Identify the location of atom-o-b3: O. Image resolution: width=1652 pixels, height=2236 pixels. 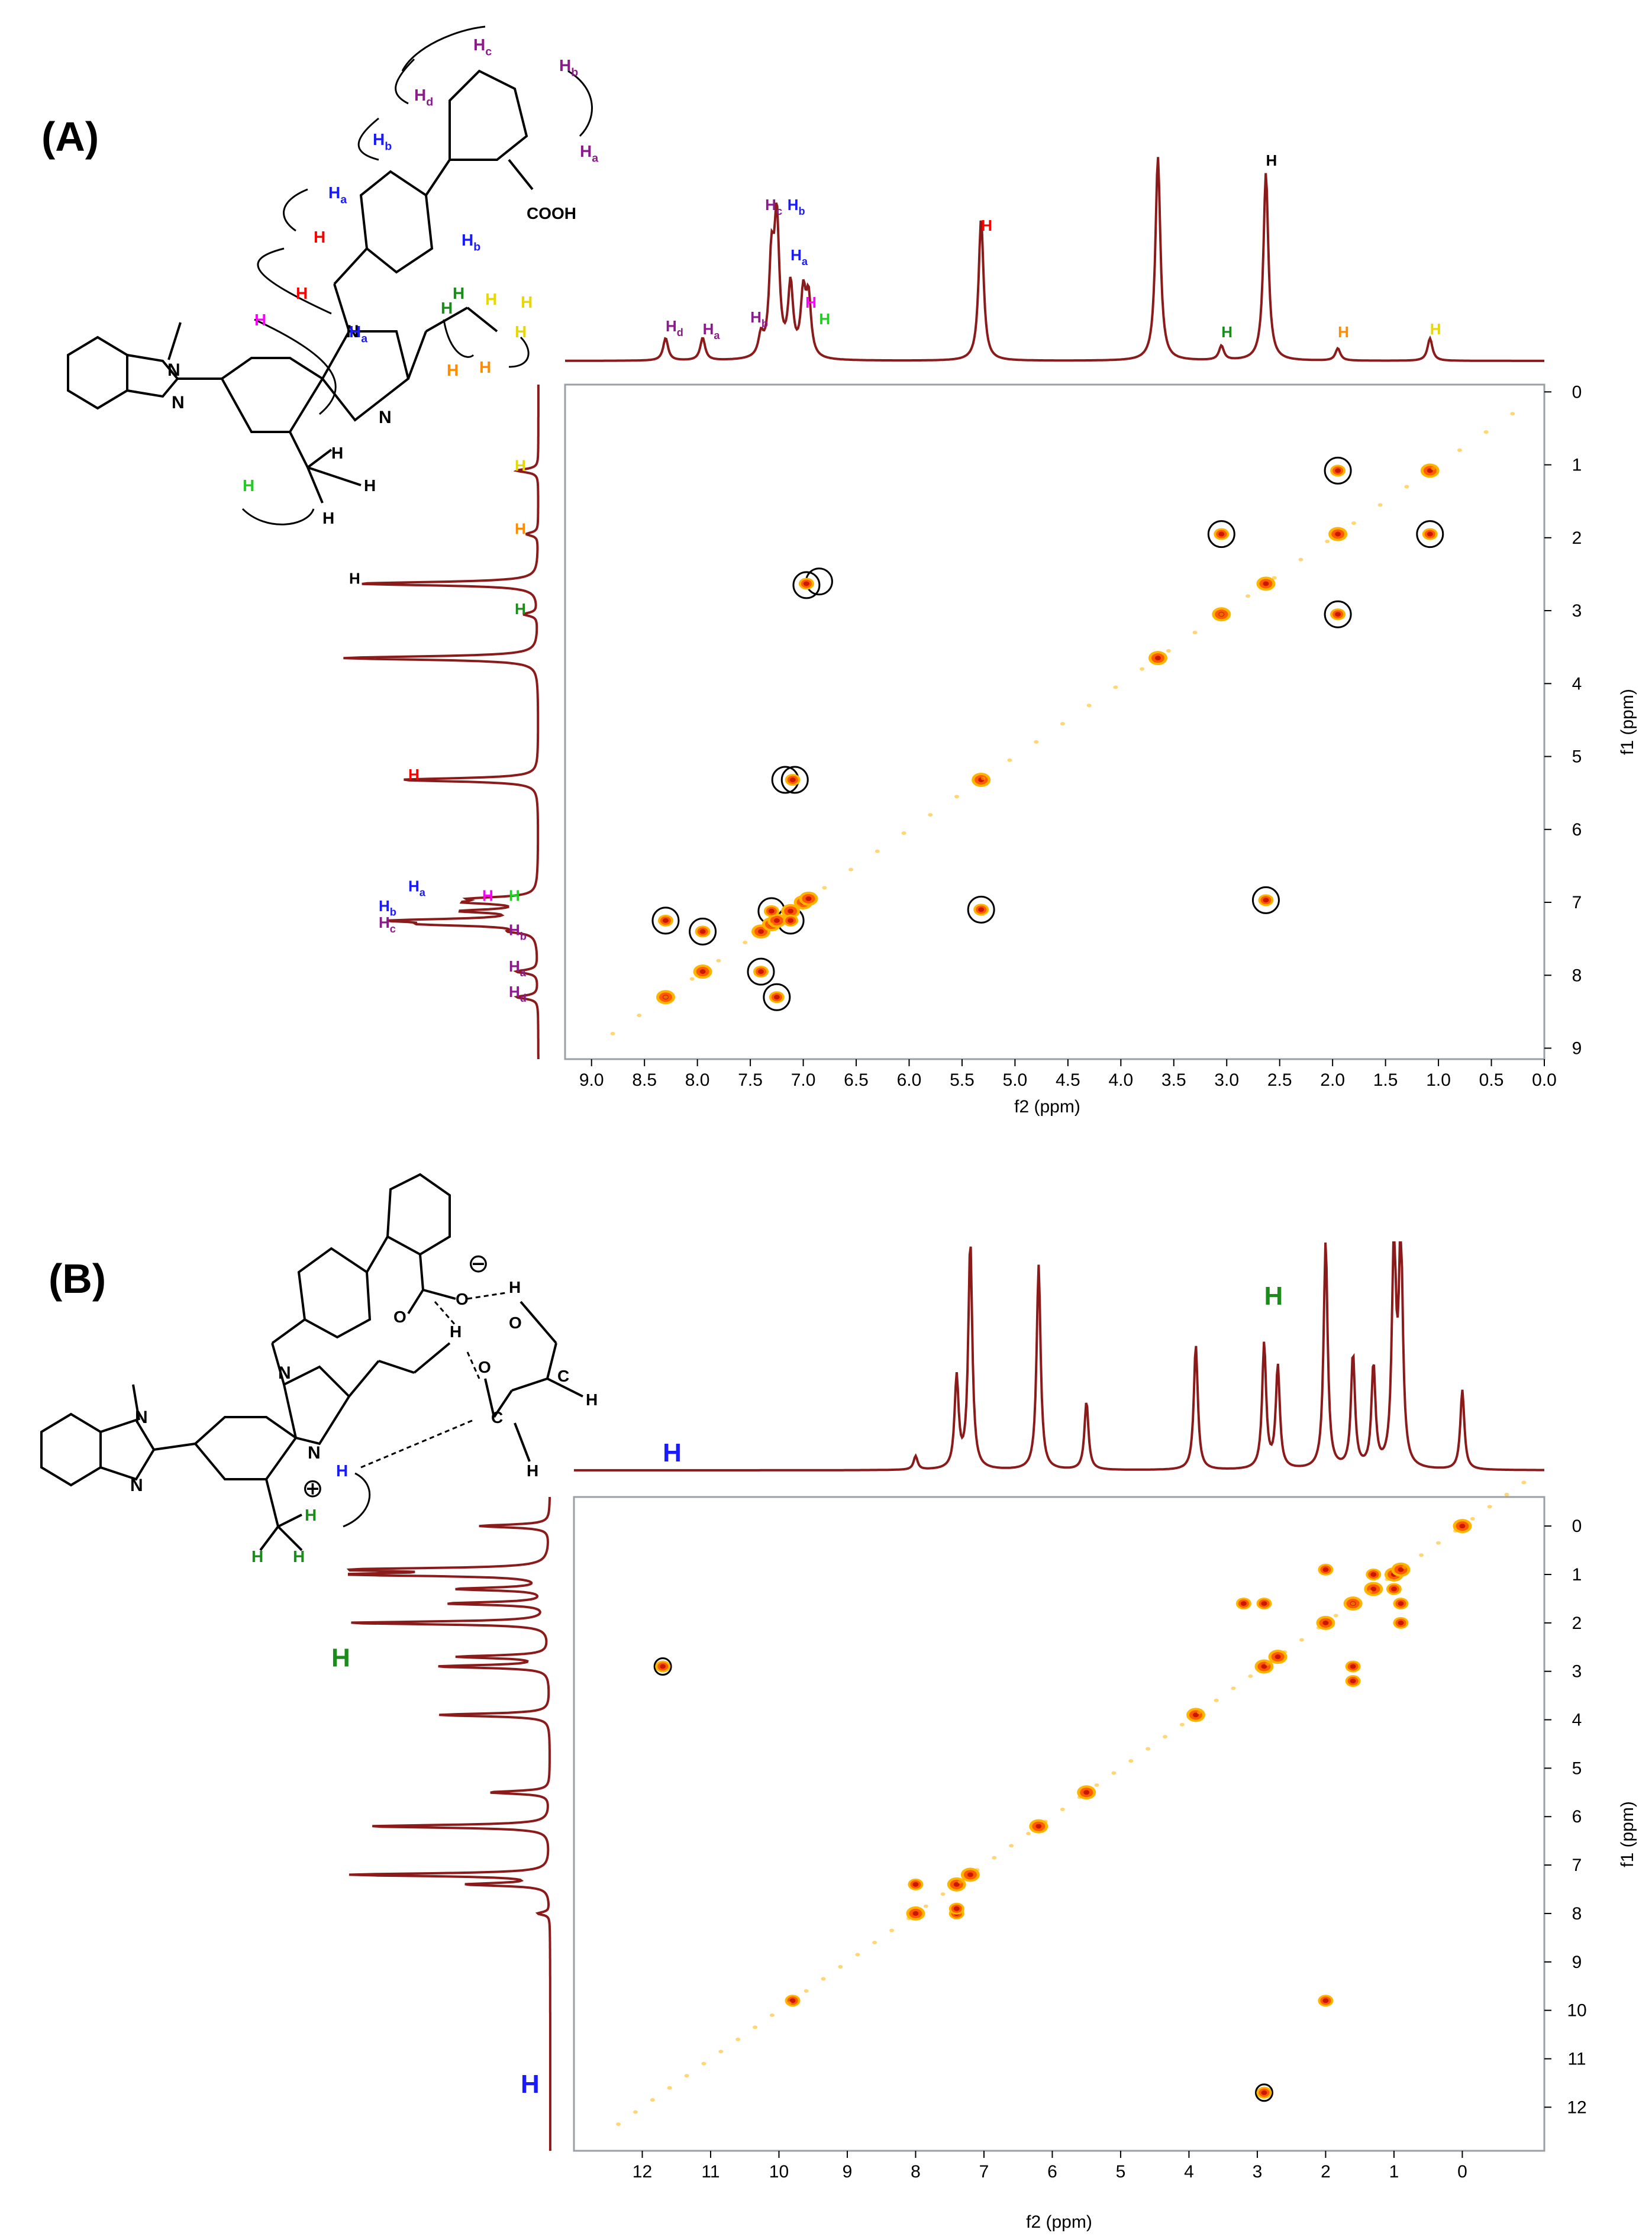
(515, 1323).